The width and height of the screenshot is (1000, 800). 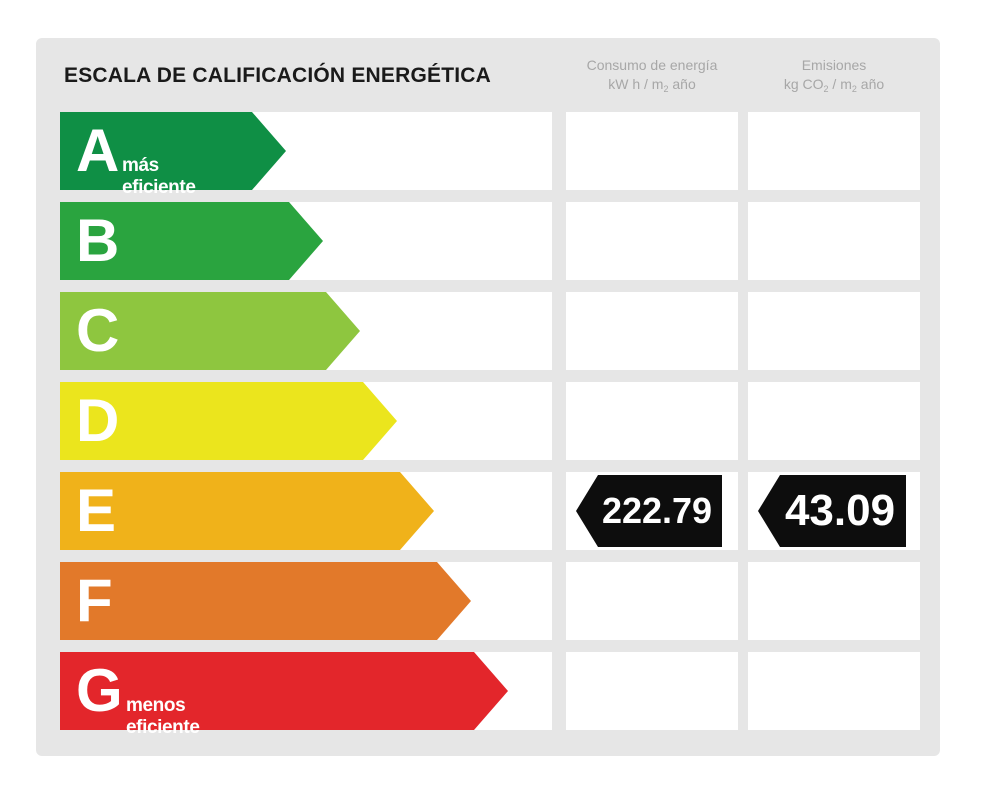 What do you see at coordinates (652, 151) in the screenshot?
I see `energy-cell-a` at bounding box center [652, 151].